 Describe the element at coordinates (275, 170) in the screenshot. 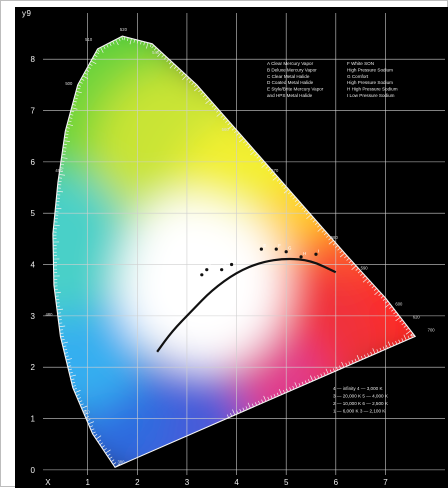

I see `wavelength-label: 570` at that location.